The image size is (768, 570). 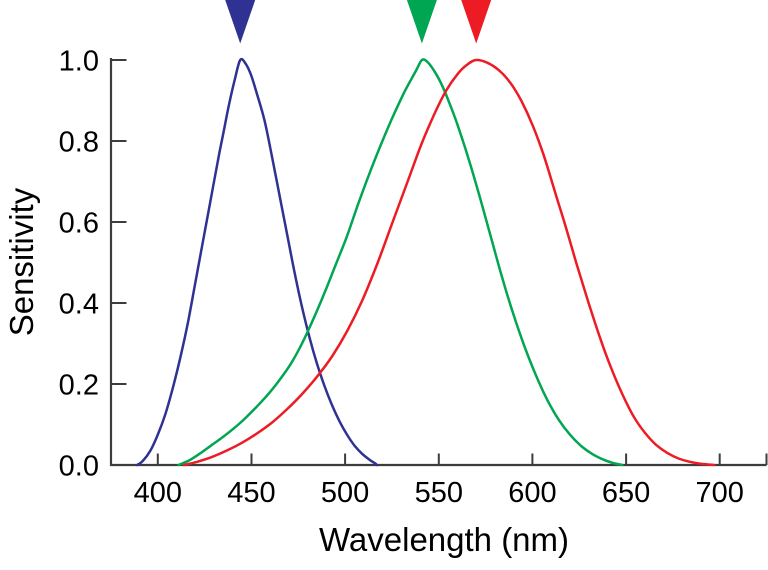 I want to click on y-tick-label-0.2: 0.2, so click(x=79, y=386).